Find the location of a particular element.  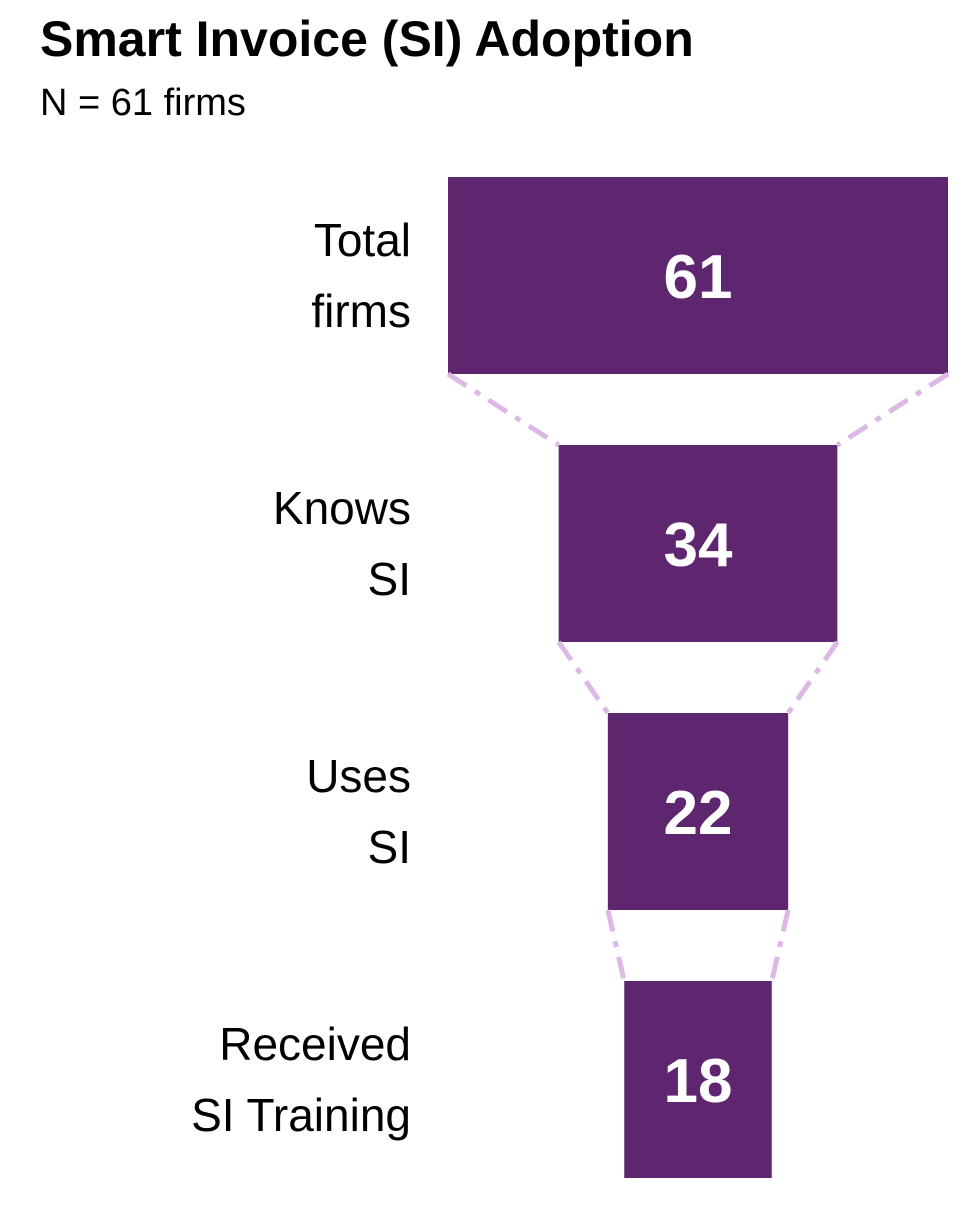

value-label: 61 is located at coordinates (698, 277).